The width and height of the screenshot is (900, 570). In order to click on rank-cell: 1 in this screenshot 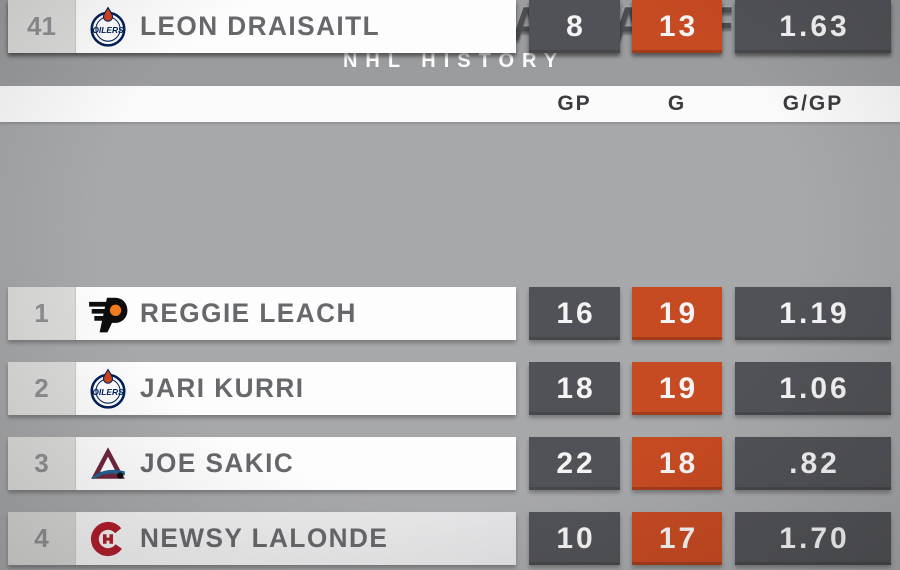, I will do `click(42, 313)`.